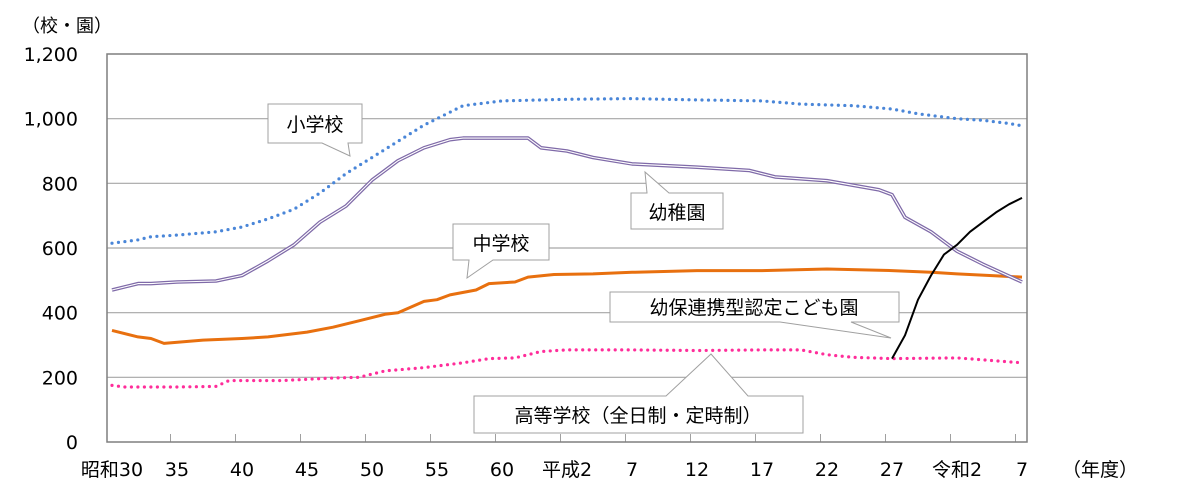 The width and height of the screenshot is (1200, 503). Describe the element at coordinates (177, 470) in the screenshot. I see `x-tick-label: 35` at that location.